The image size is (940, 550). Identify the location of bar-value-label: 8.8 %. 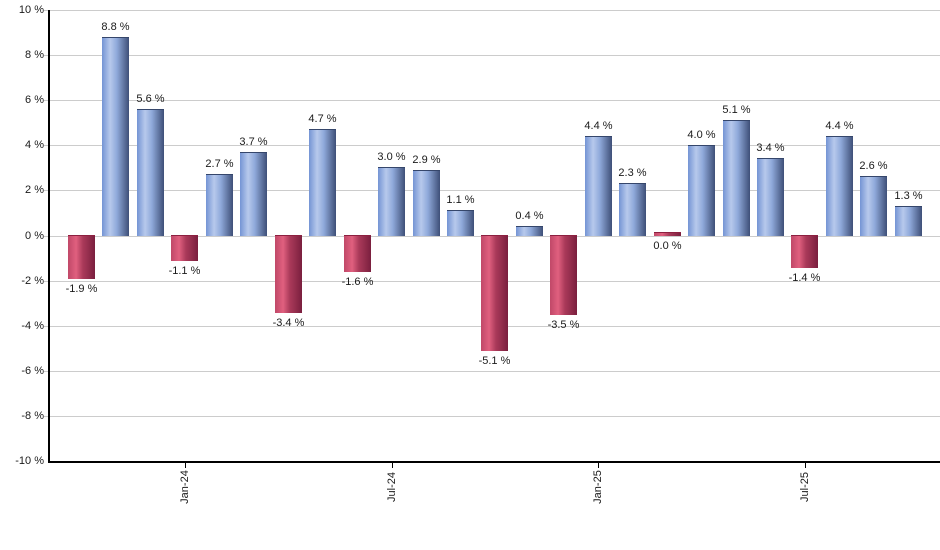
(115, 27).